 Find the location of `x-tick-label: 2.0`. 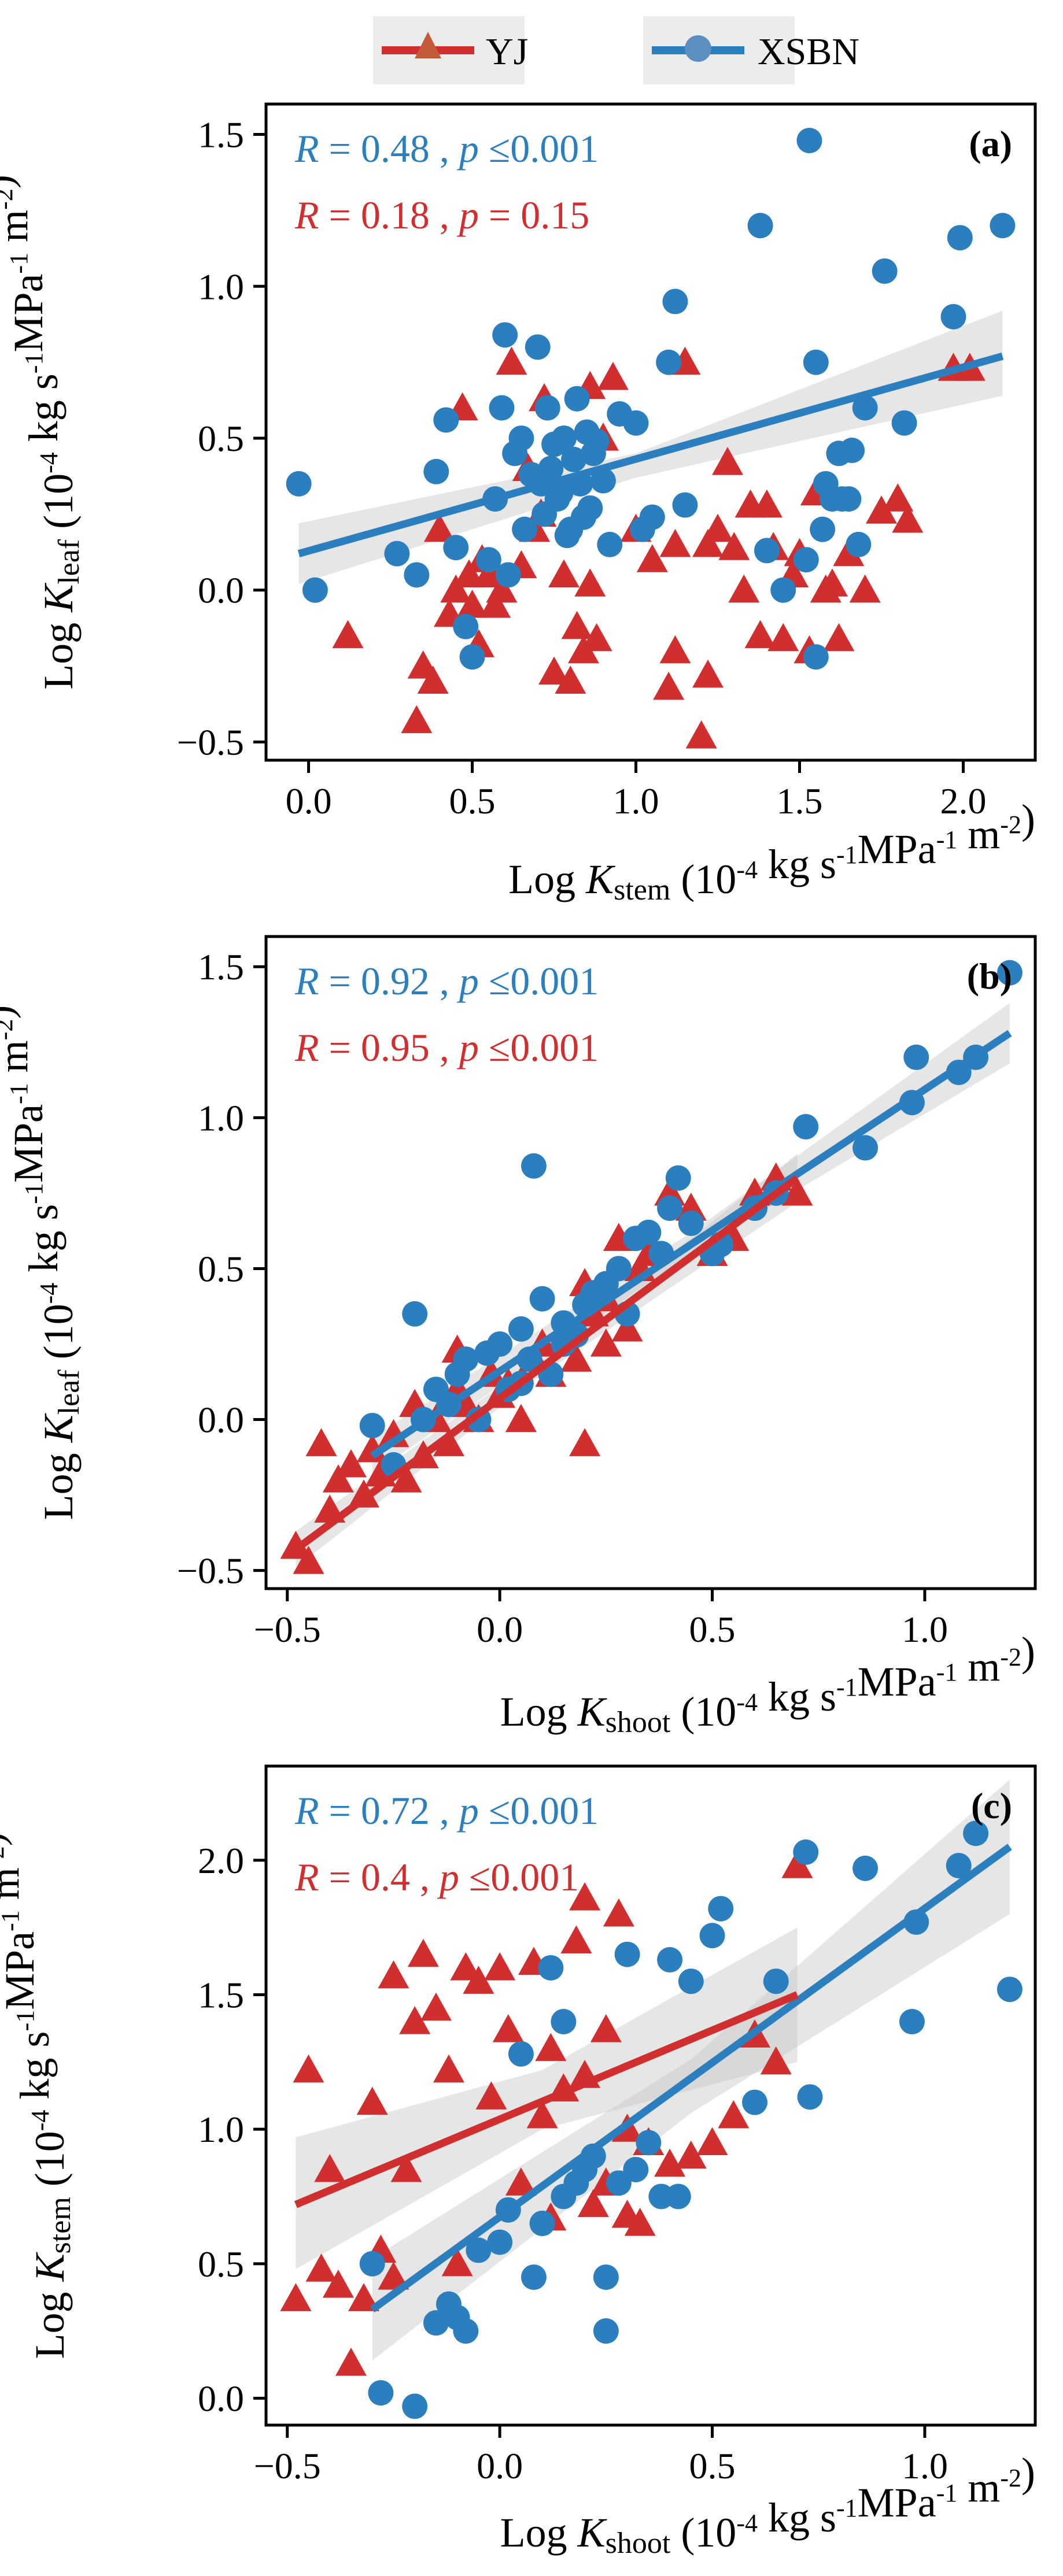

x-tick-label: 2.0 is located at coordinates (963, 800).